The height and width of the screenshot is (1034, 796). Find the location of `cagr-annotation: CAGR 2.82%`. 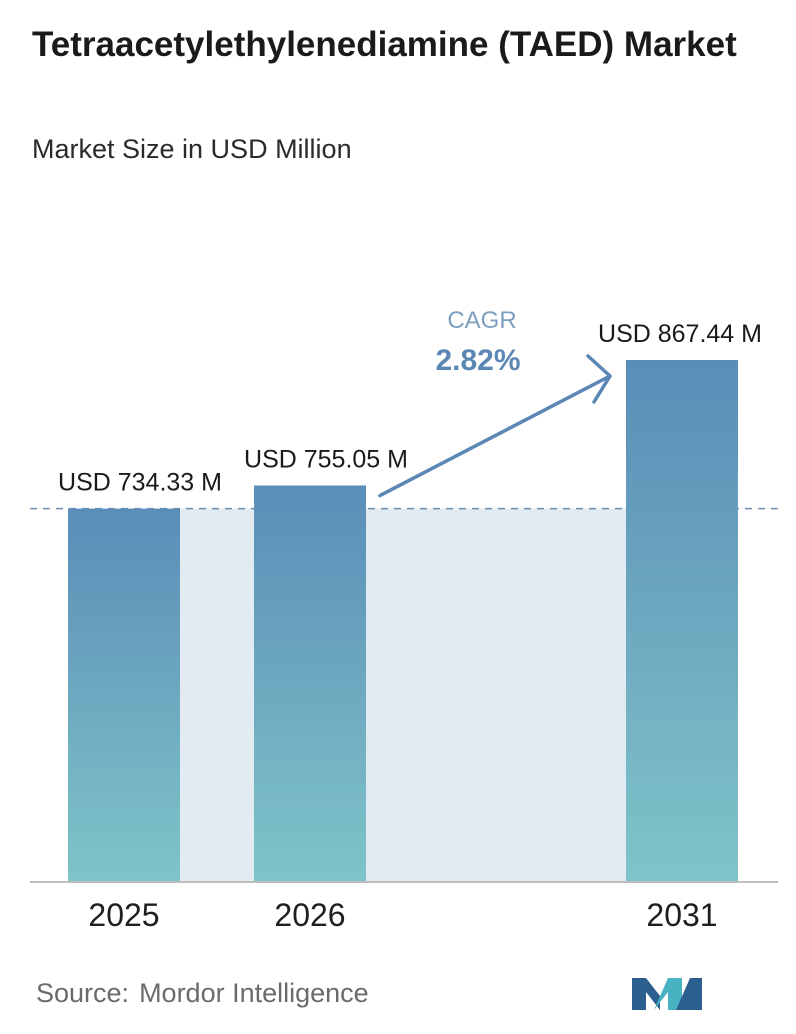

cagr-annotation: CAGR 2.82% is located at coordinates (495, 402).